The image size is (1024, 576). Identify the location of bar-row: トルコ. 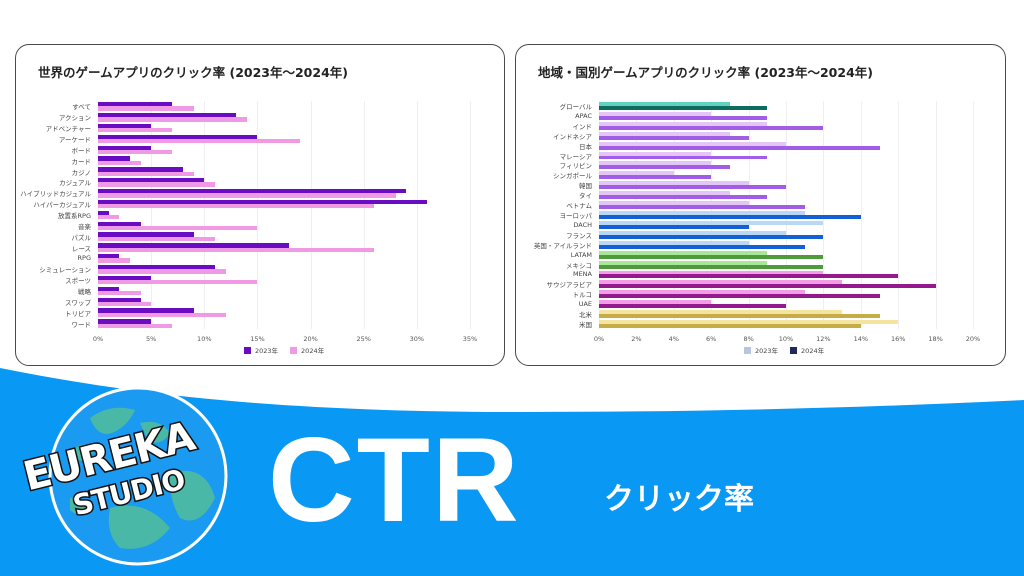
(773, 294).